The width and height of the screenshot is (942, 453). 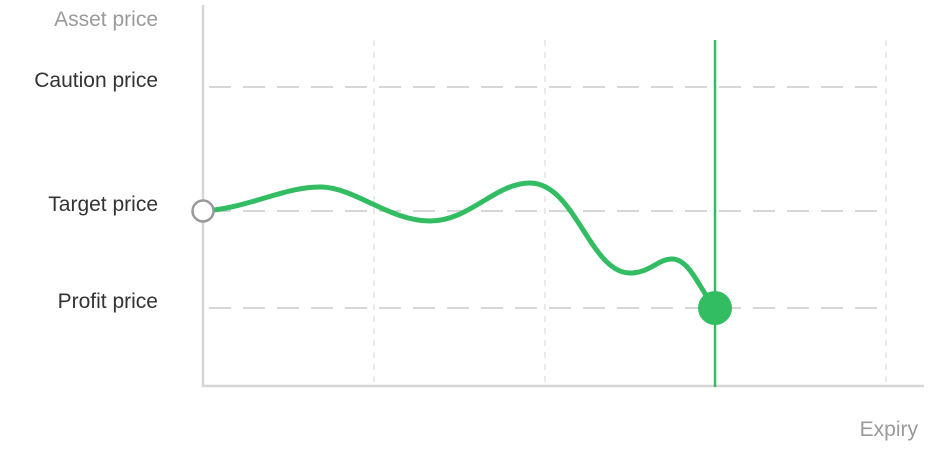 What do you see at coordinates (203, 211) in the screenshot?
I see `start-point-marker` at bounding box center [203, 211].